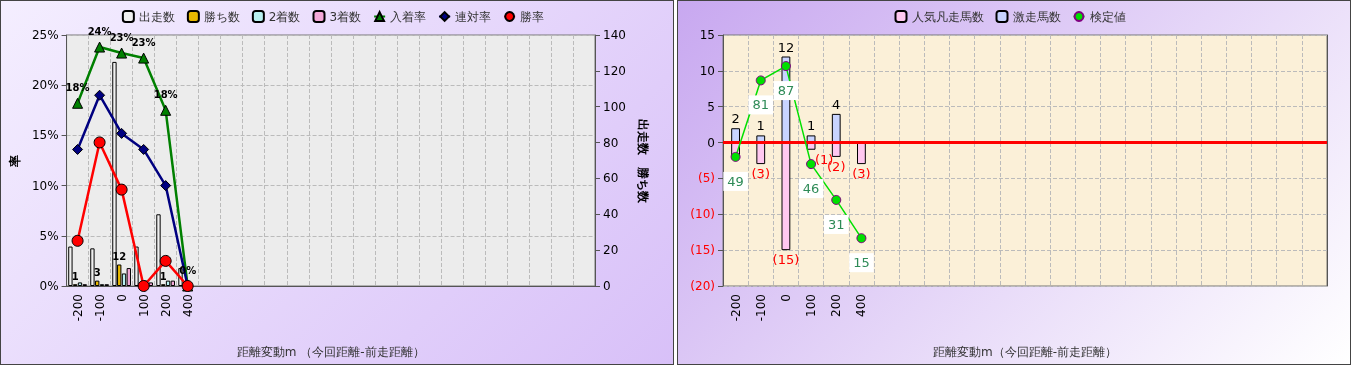 The width and height of the screenshot is (1351, 367). I want to click on y2-tick-label: 140, so click(614, 35).